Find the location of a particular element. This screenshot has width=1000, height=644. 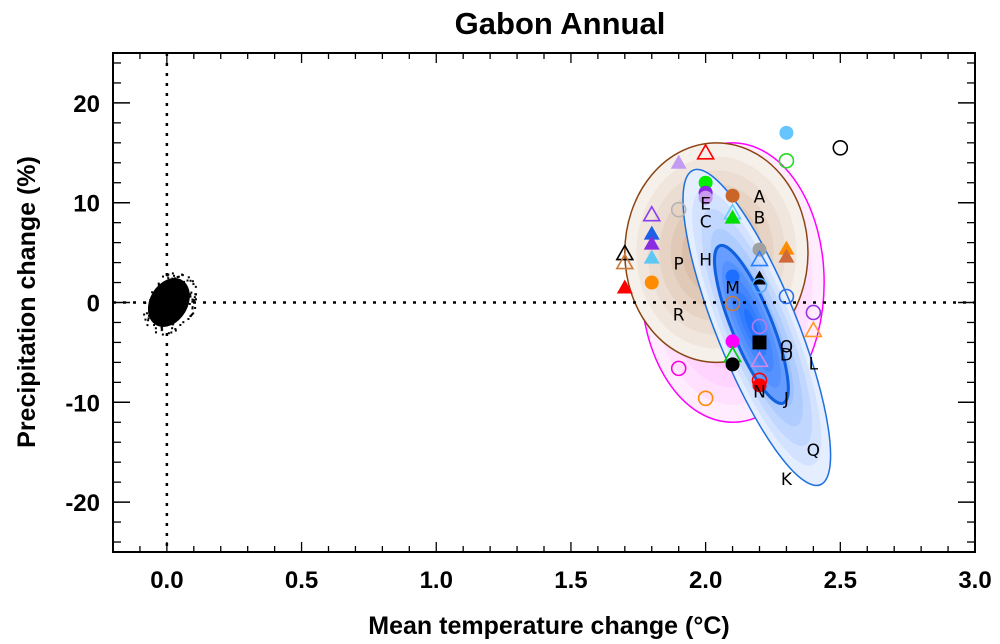

letter-label-J: J is located at coordinates (786, 399).